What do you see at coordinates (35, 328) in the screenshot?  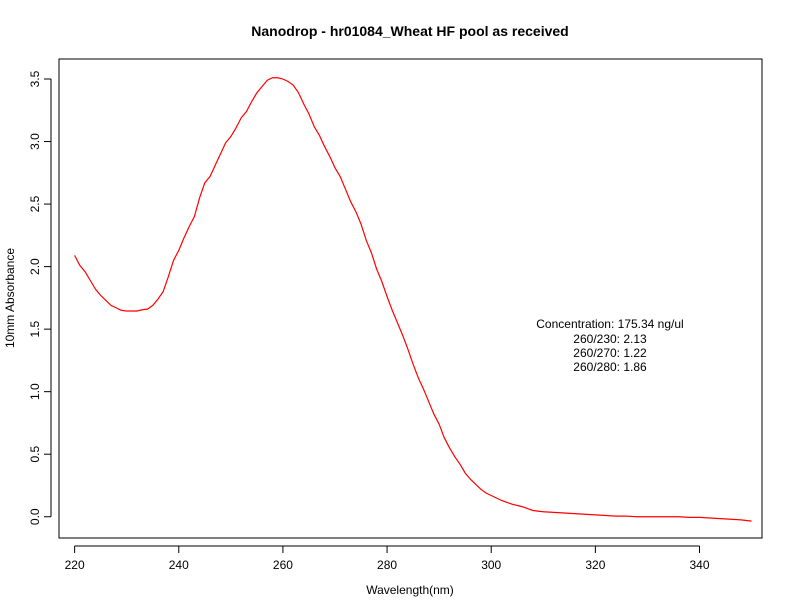 I see `y-tick-label: 1.5` at bounding box center [35, 328].